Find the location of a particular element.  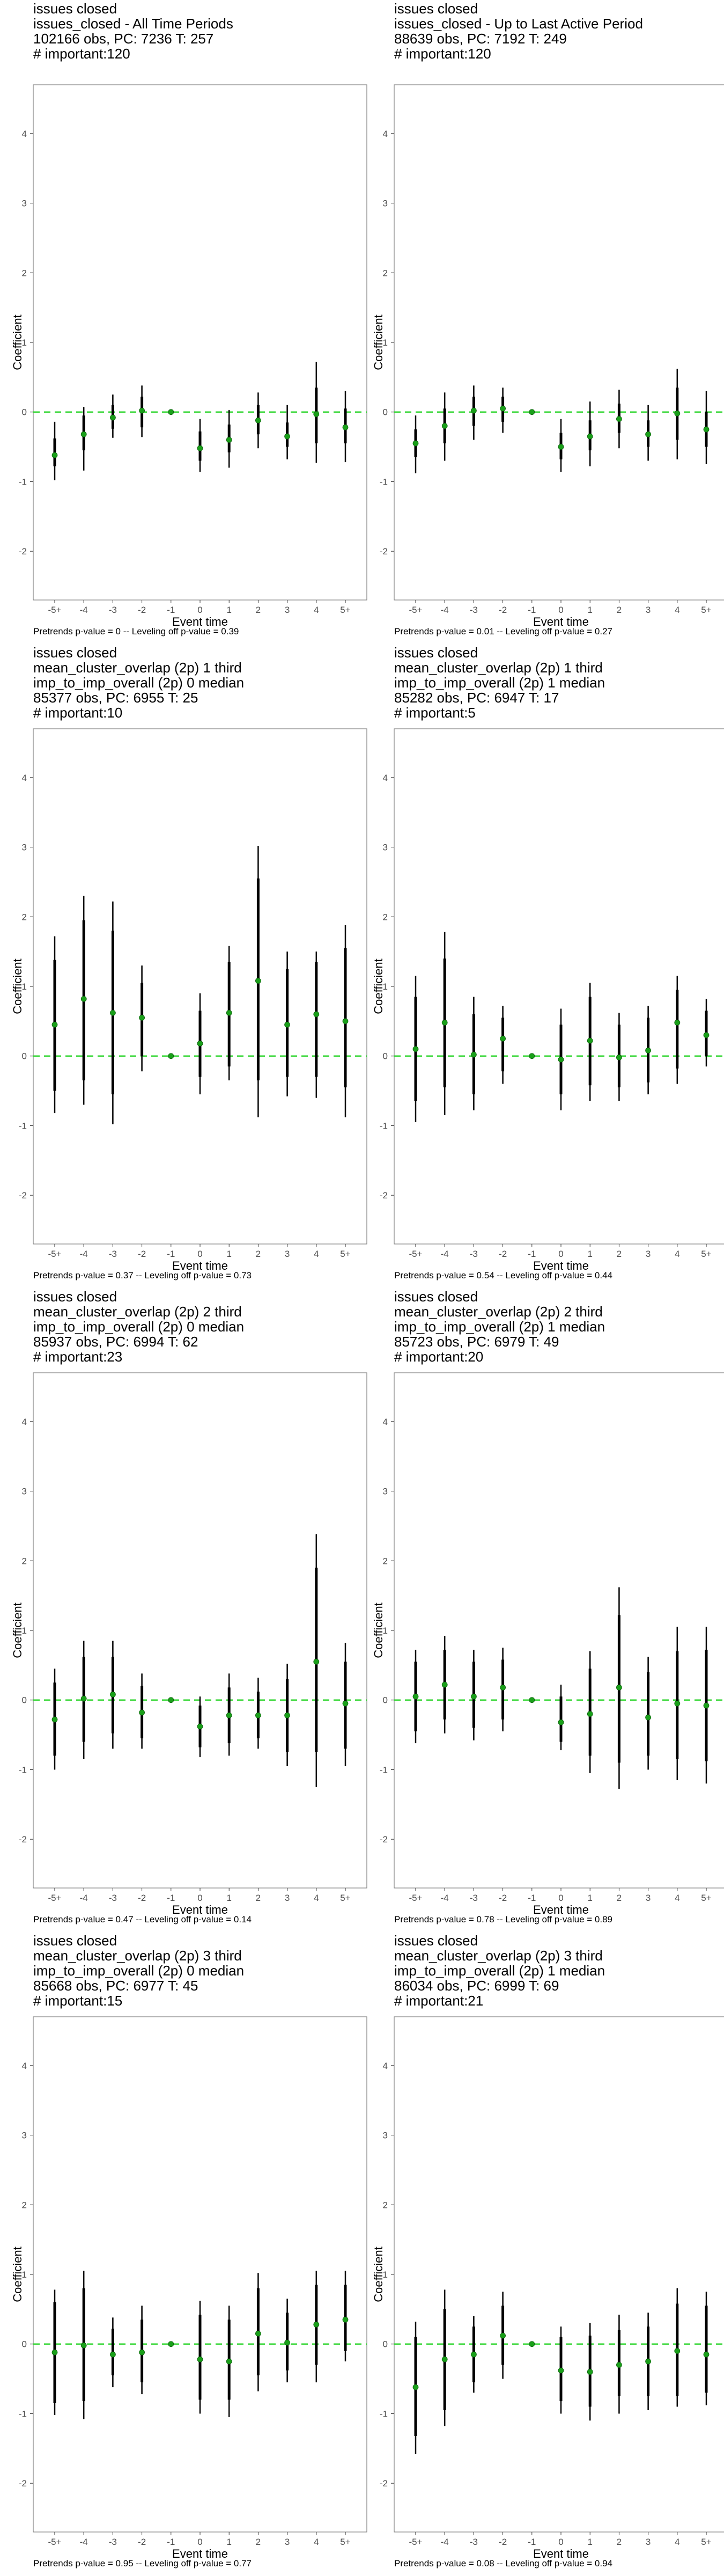

x-tick-label: -5+ is located at coordinates (54, 610).